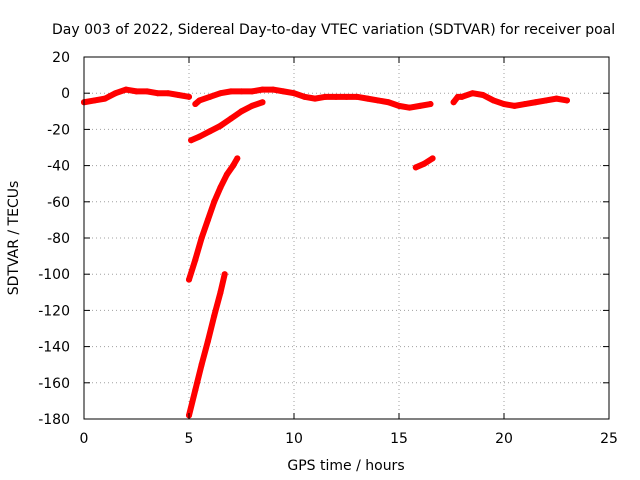  Describe the element at coordinates (504, 439) in the screenshot. I see `x-tick-label: 20` at that location.